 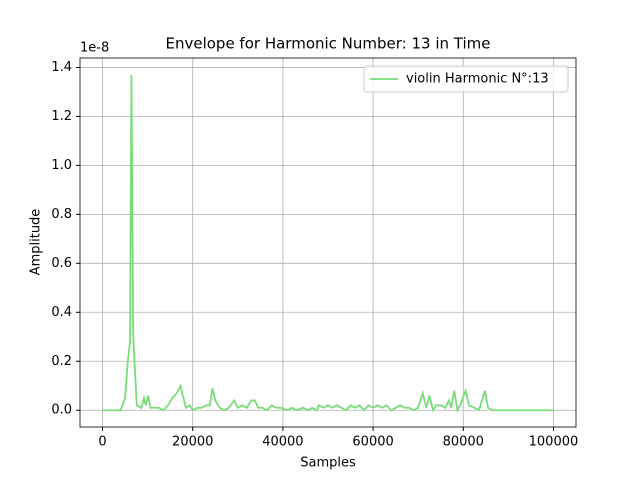 What do you see at coordinates (61, 361) in the screenshot?
I see `y-tick-label: 0.2` at bounding box center [61, 361].